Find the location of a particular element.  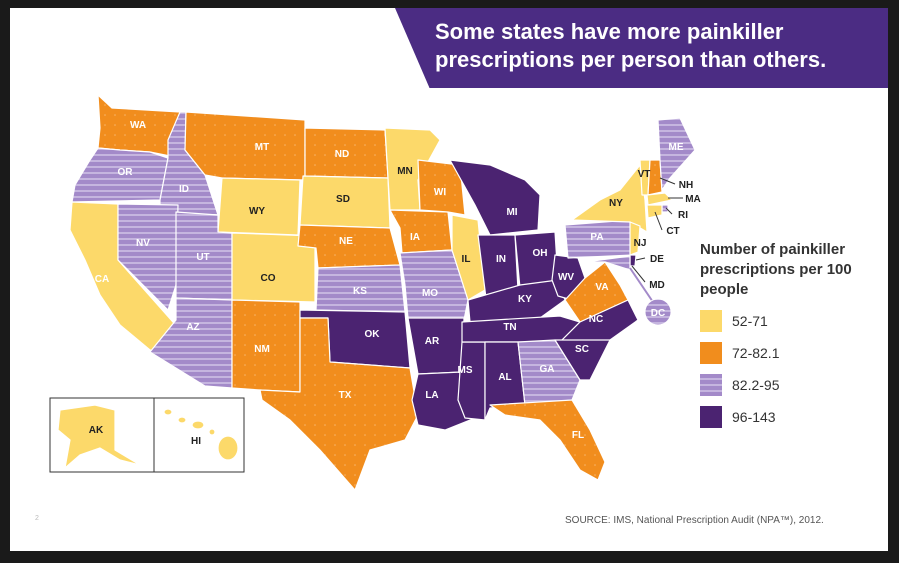

label-MN: MN is located at coordinates (405, 171).